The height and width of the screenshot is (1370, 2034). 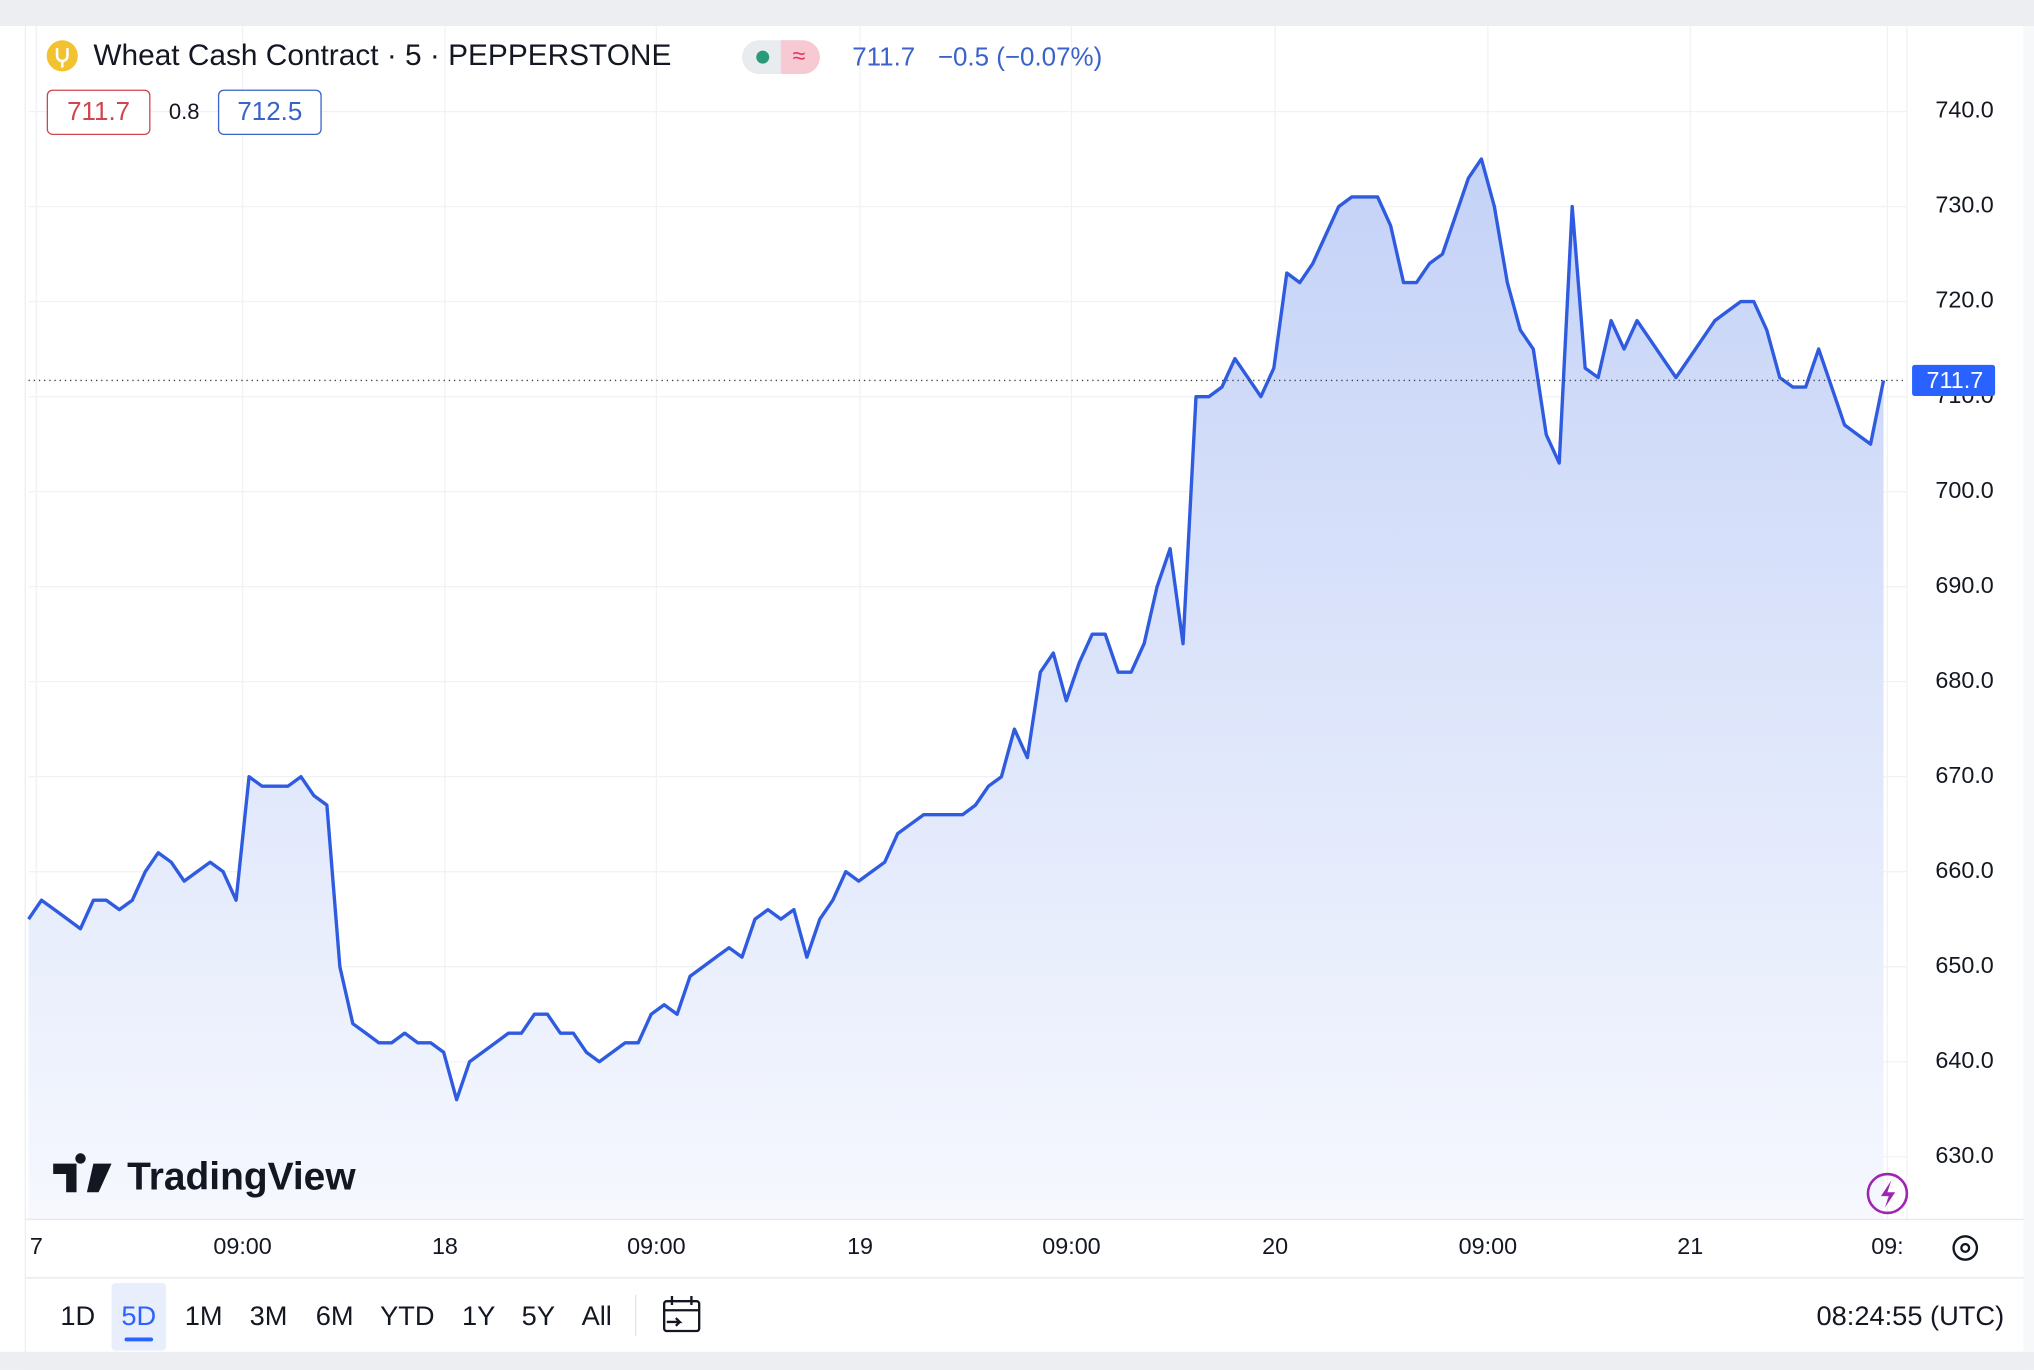 What do you see at coordinates (1964, 1155) in the screenshot?
I see `y-tick-label: 630.0` at bounding box center [1964, 1155].